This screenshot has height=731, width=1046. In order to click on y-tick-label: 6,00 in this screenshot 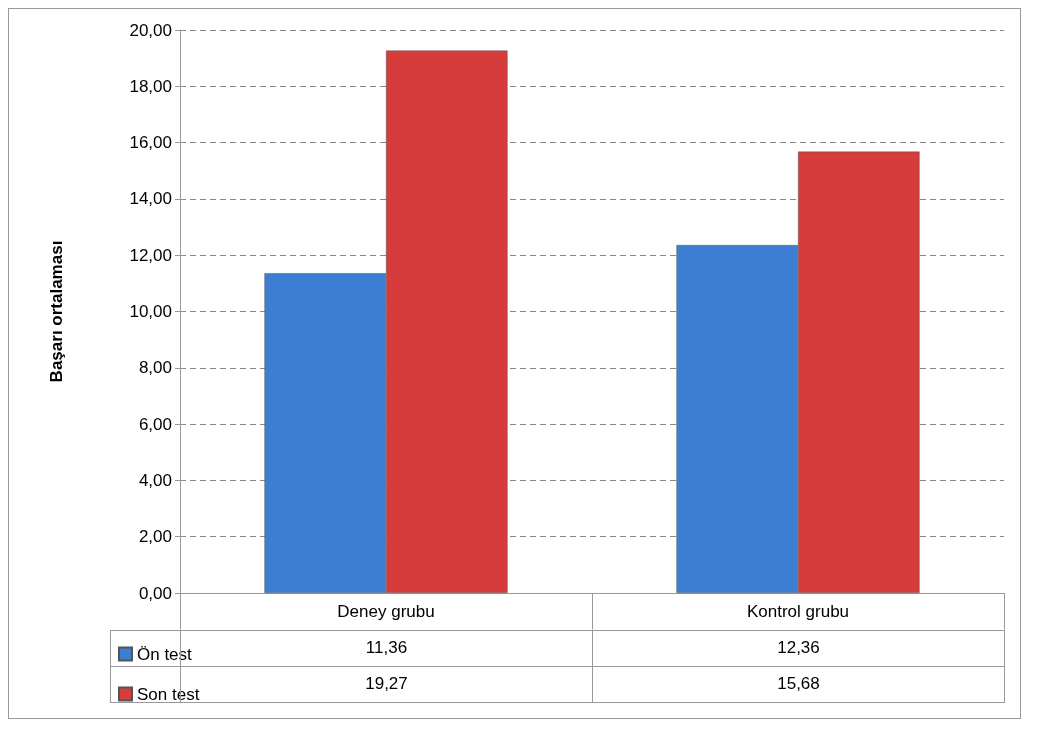, I will do `click(155, 424)`.